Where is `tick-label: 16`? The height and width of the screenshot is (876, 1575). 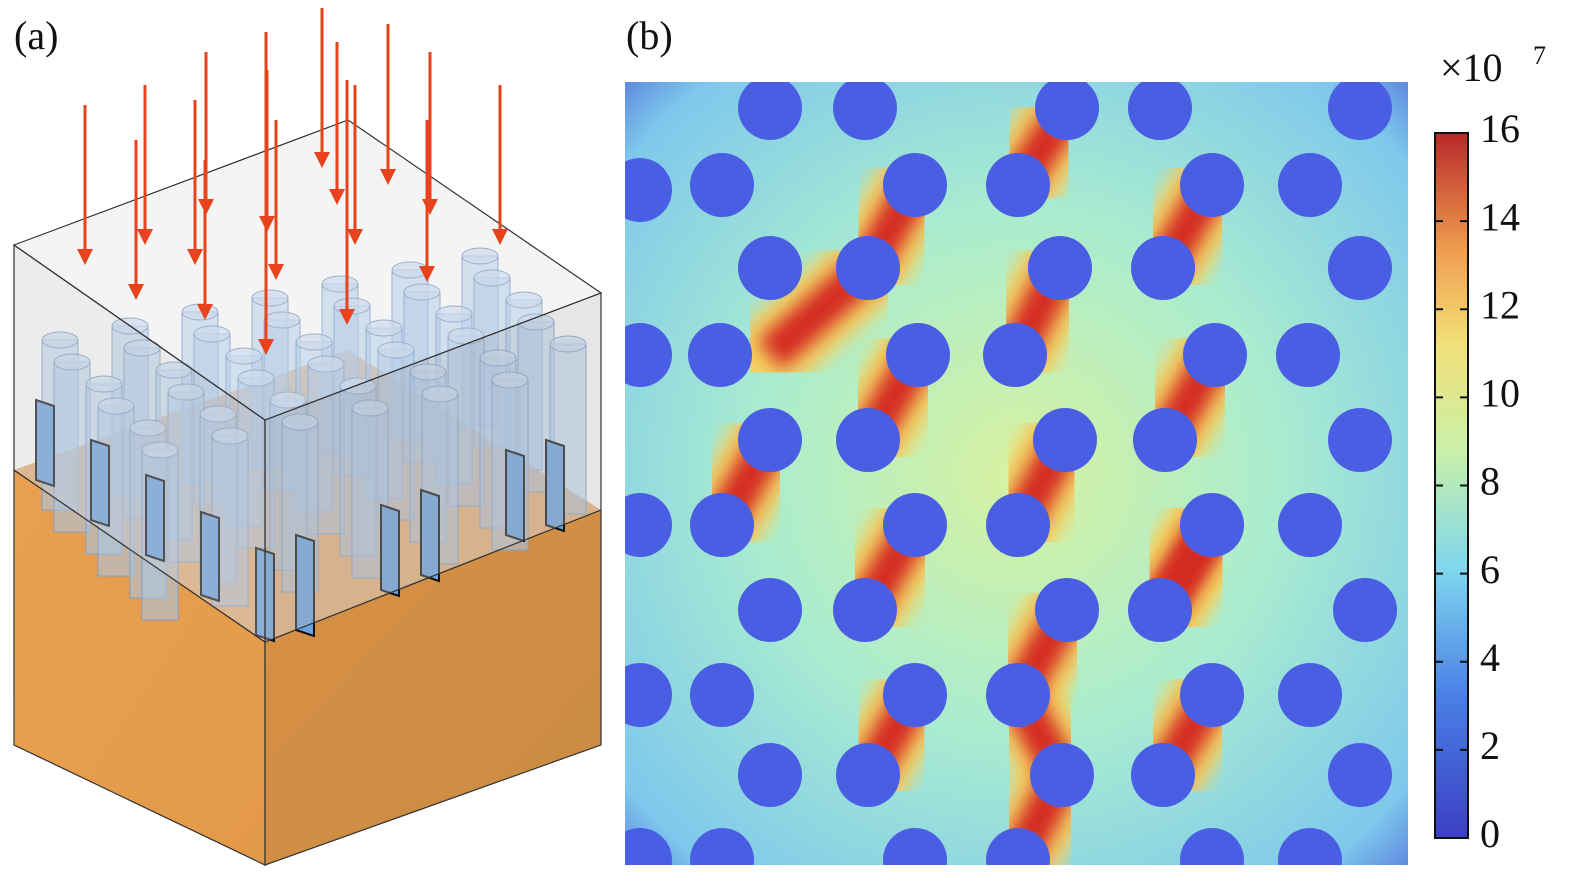 tick-label: 16 is located at coordinates (1500, 128).